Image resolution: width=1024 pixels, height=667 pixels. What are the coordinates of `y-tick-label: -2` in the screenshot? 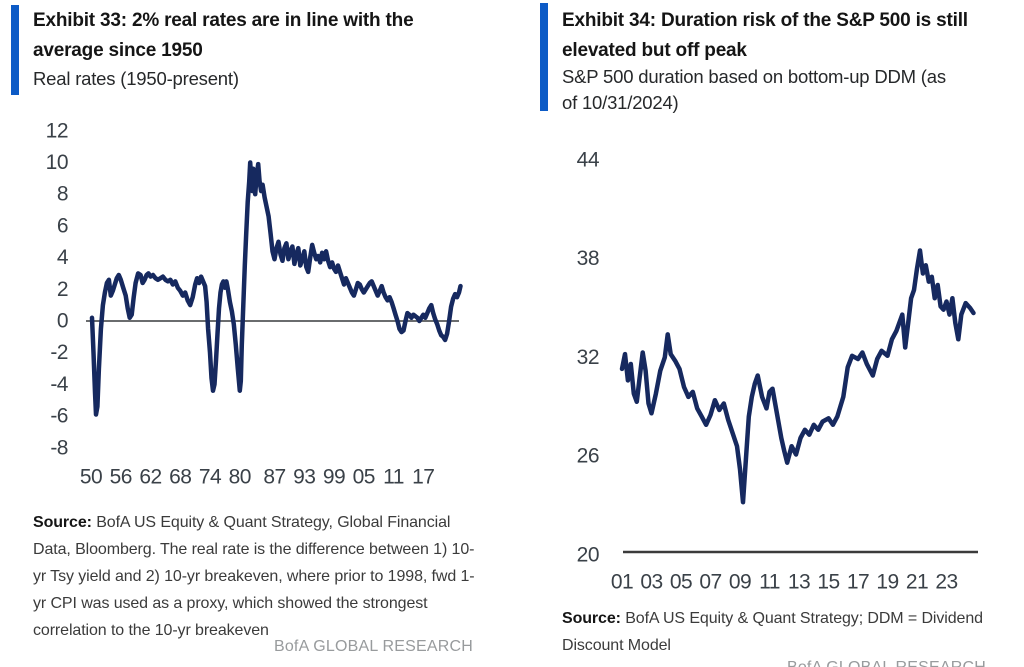 It's located at (59, 352).